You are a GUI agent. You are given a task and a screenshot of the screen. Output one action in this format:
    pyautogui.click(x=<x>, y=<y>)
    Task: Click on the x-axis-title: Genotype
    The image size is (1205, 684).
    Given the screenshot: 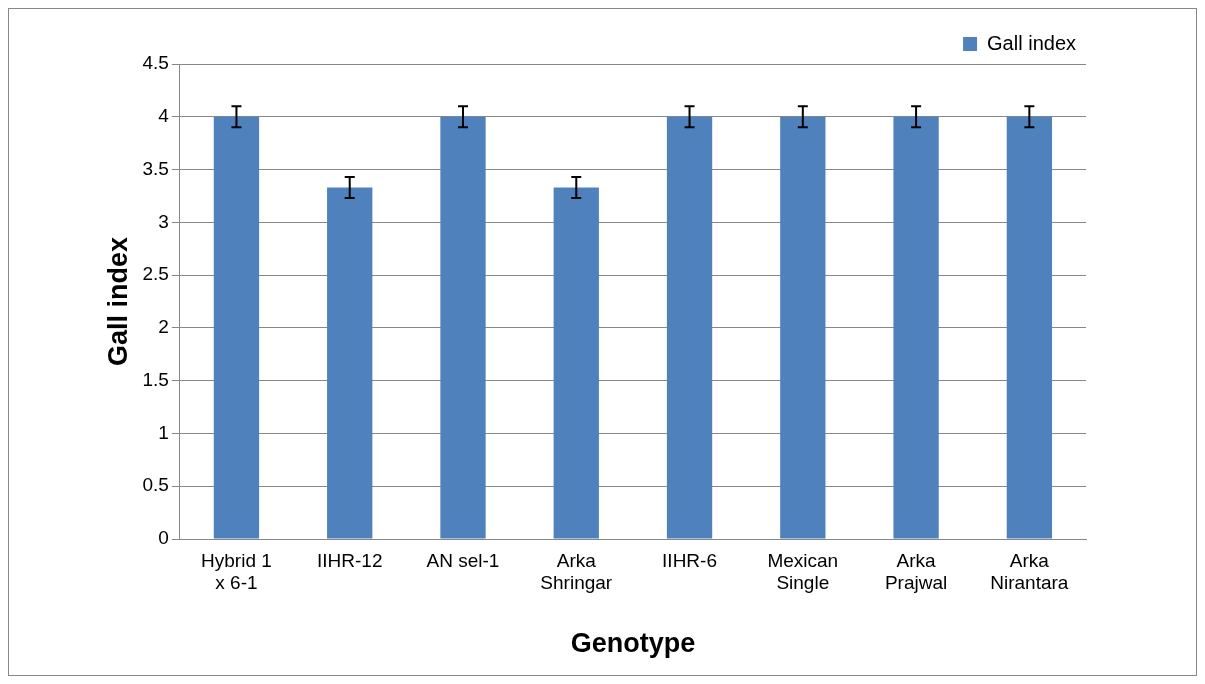 What is the action you would take?
    pyautogui.click(x=633, y=643)
    